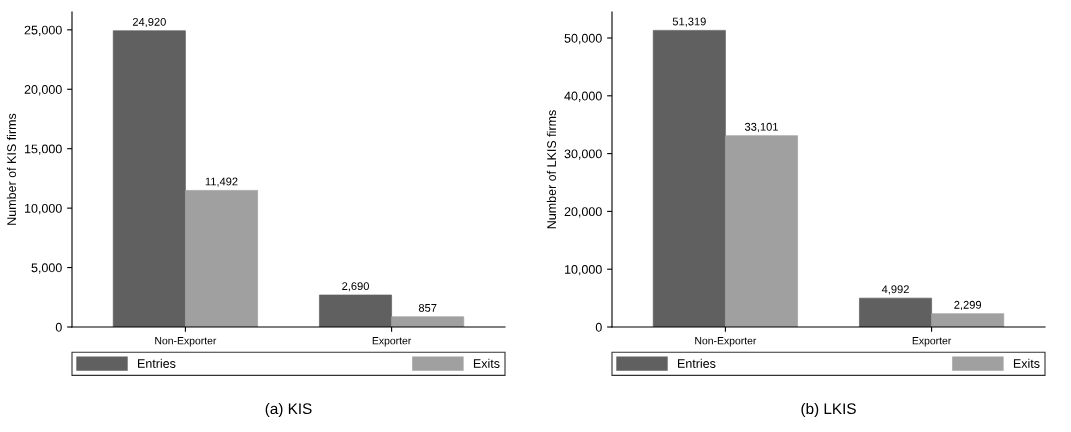 The width and height of the screenshot is (1071, 432). What do you see at coordinates (221, 182) in the screenshot?
I see `data-label: 11,492` at bounding box center [221, 182].